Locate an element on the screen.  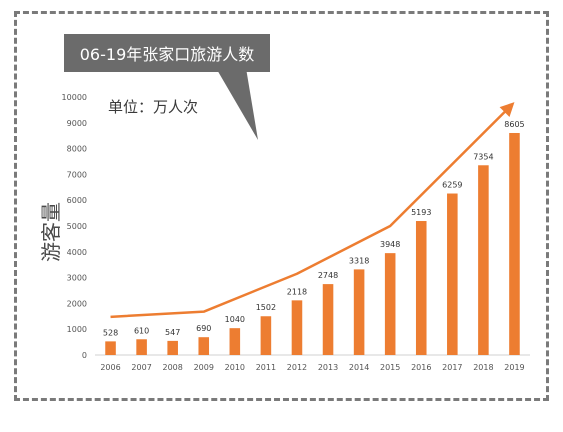
x-tick-label: 2008 is located at coordinates (172, 367).